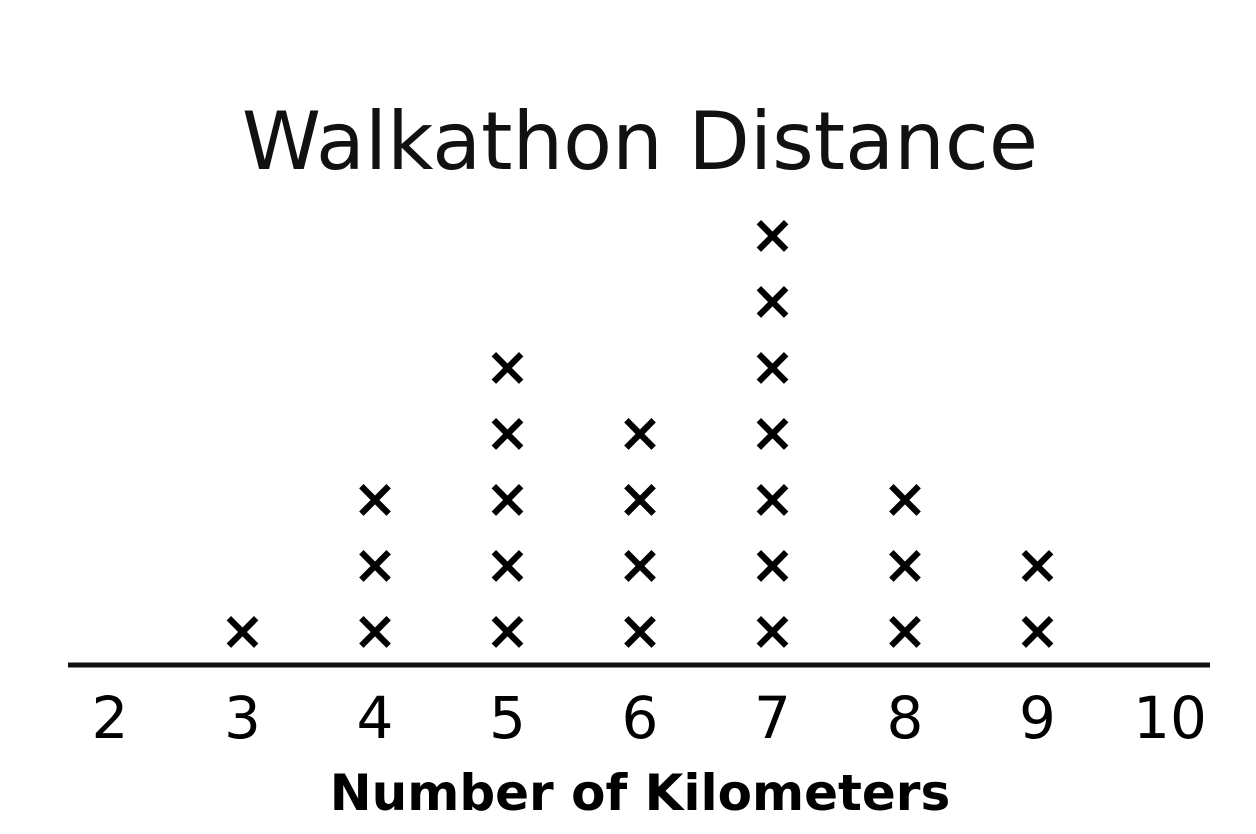  I want to click on x-tick-label: 10, so click(1170, 718).